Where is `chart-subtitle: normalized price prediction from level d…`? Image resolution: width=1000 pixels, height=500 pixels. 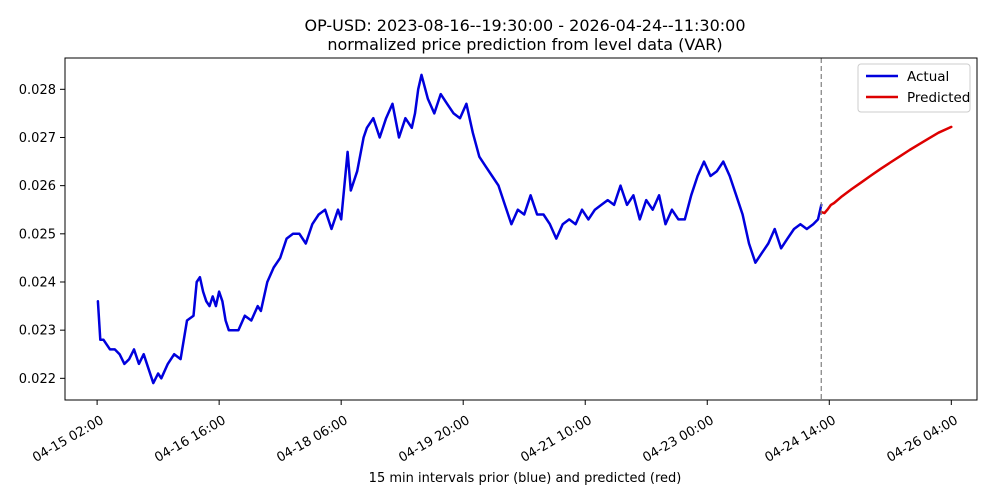 chart-subtitle: normalized price prediction from level d… is located at coordinates (524, 44).